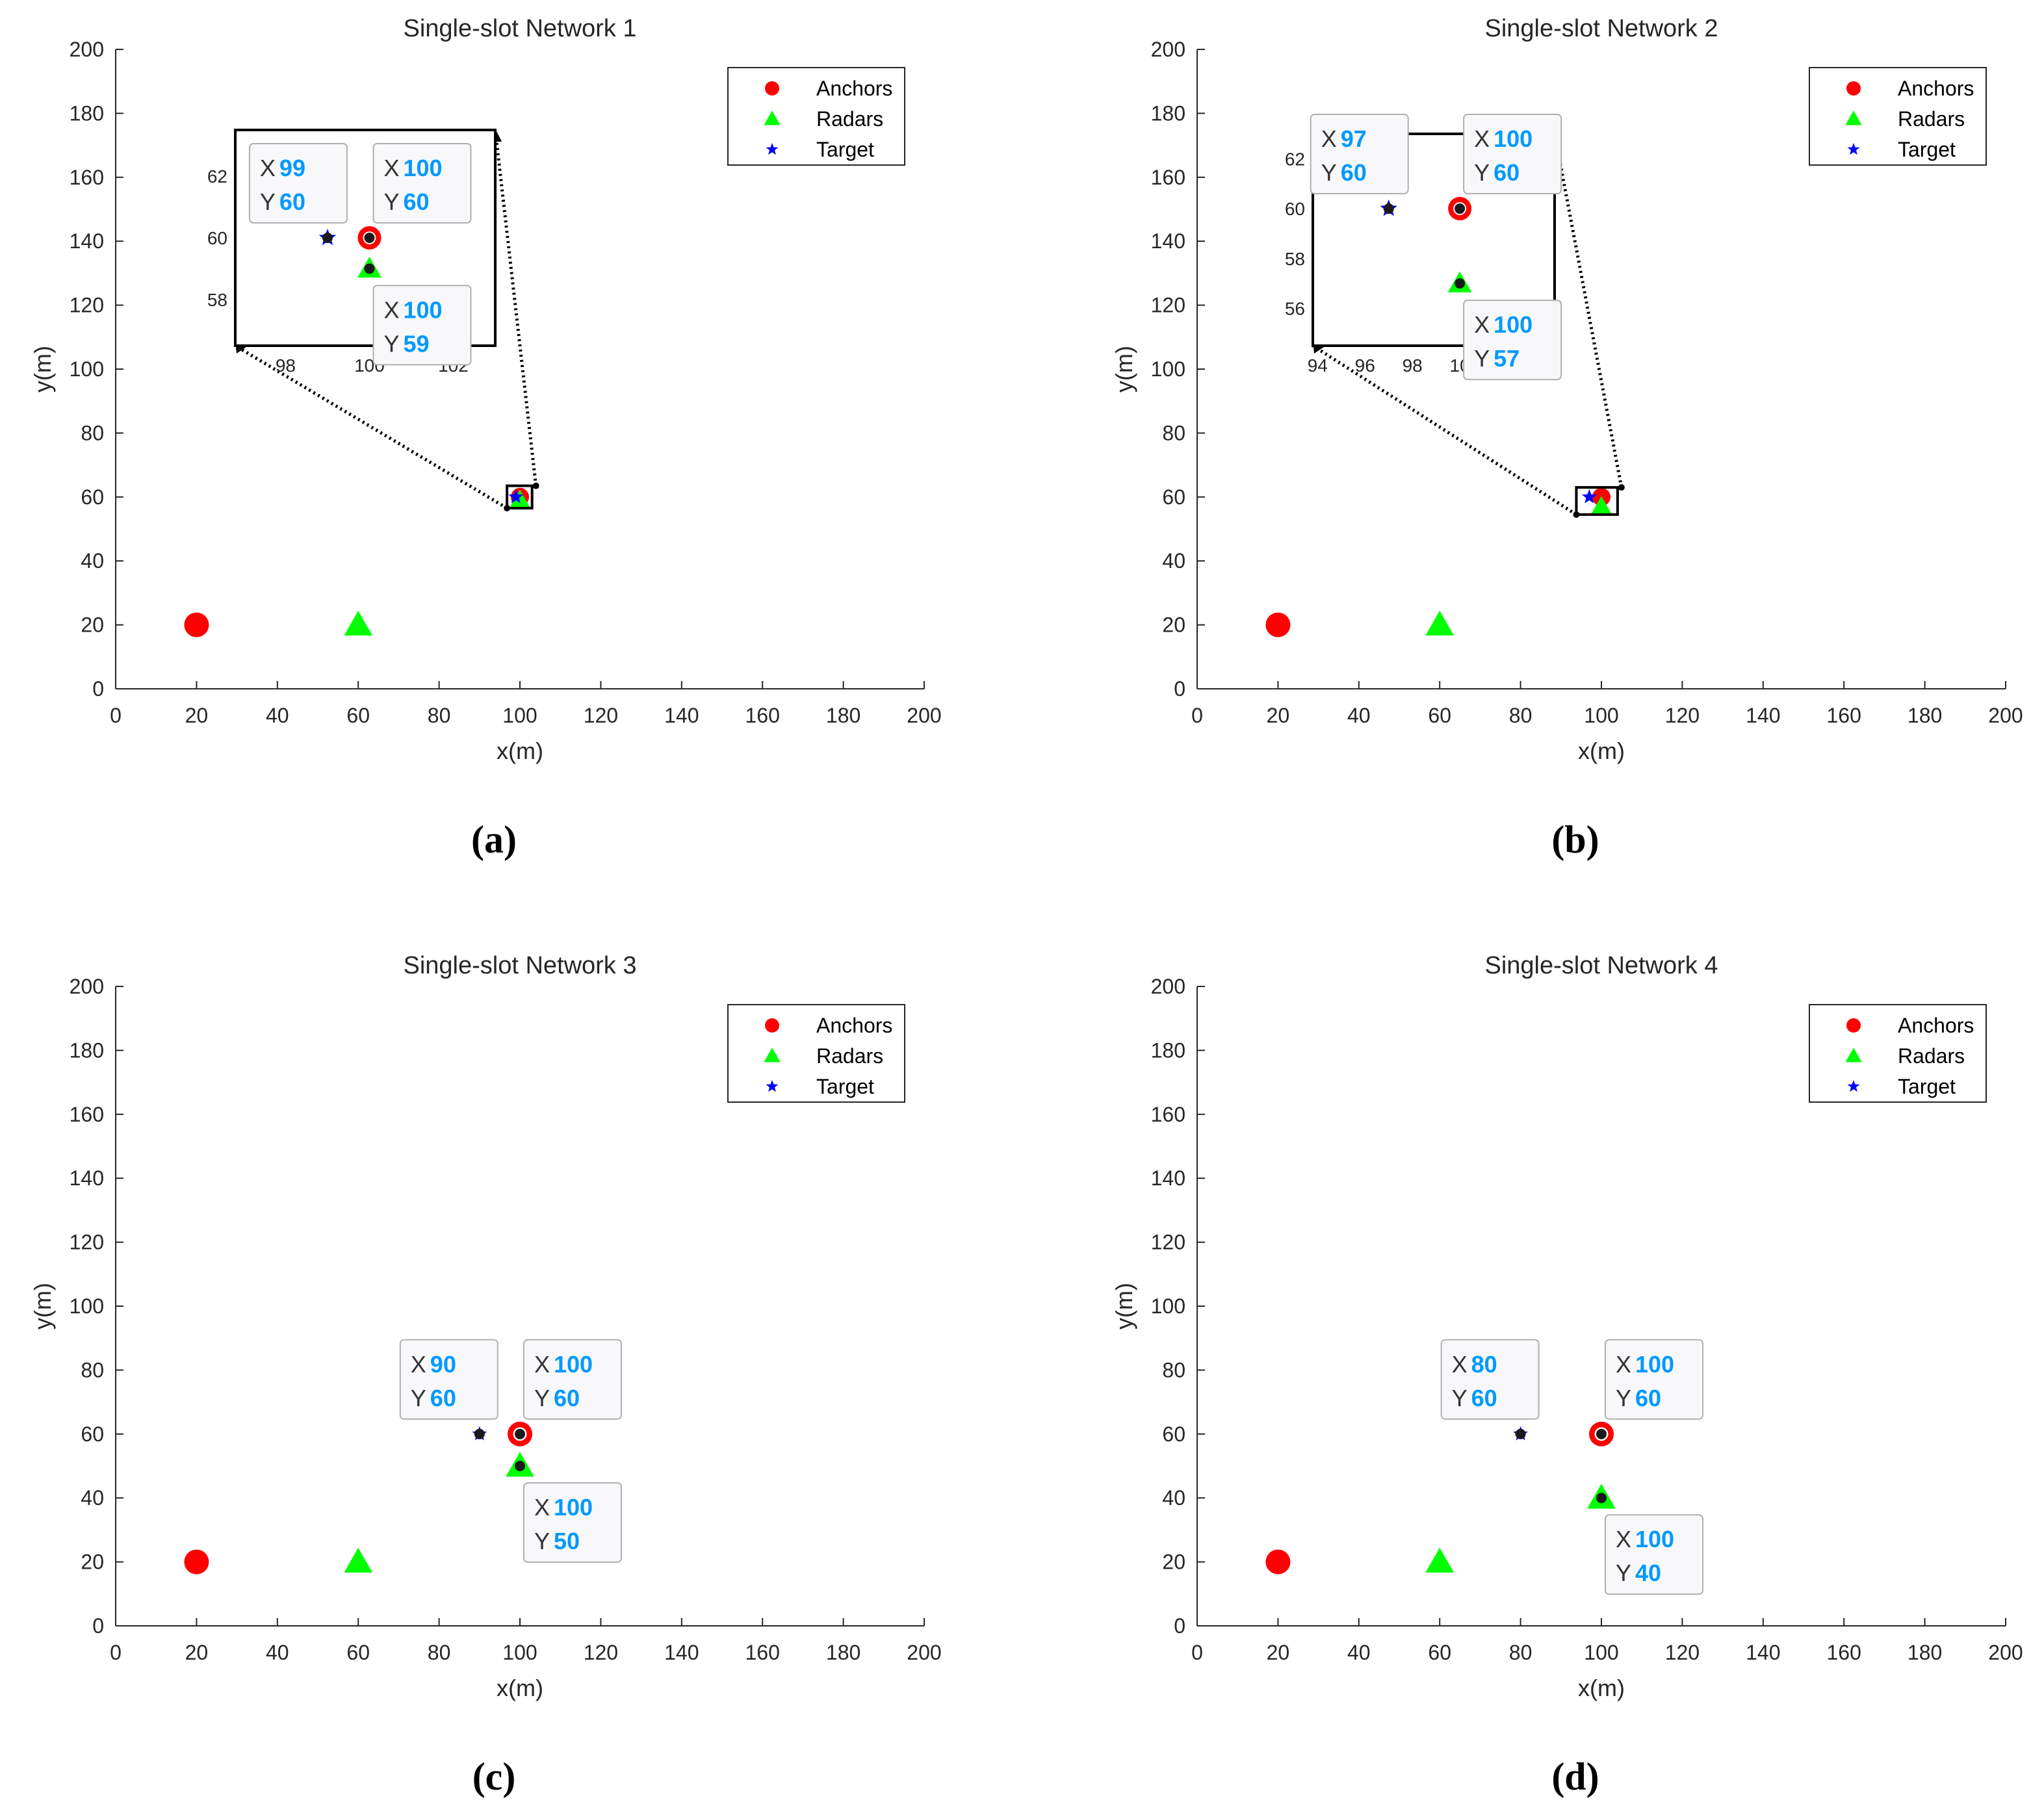  Describe the element at coordinates (519, 965) in the screenshot. I see `chart-title: Single-slot Network 3` at that location.